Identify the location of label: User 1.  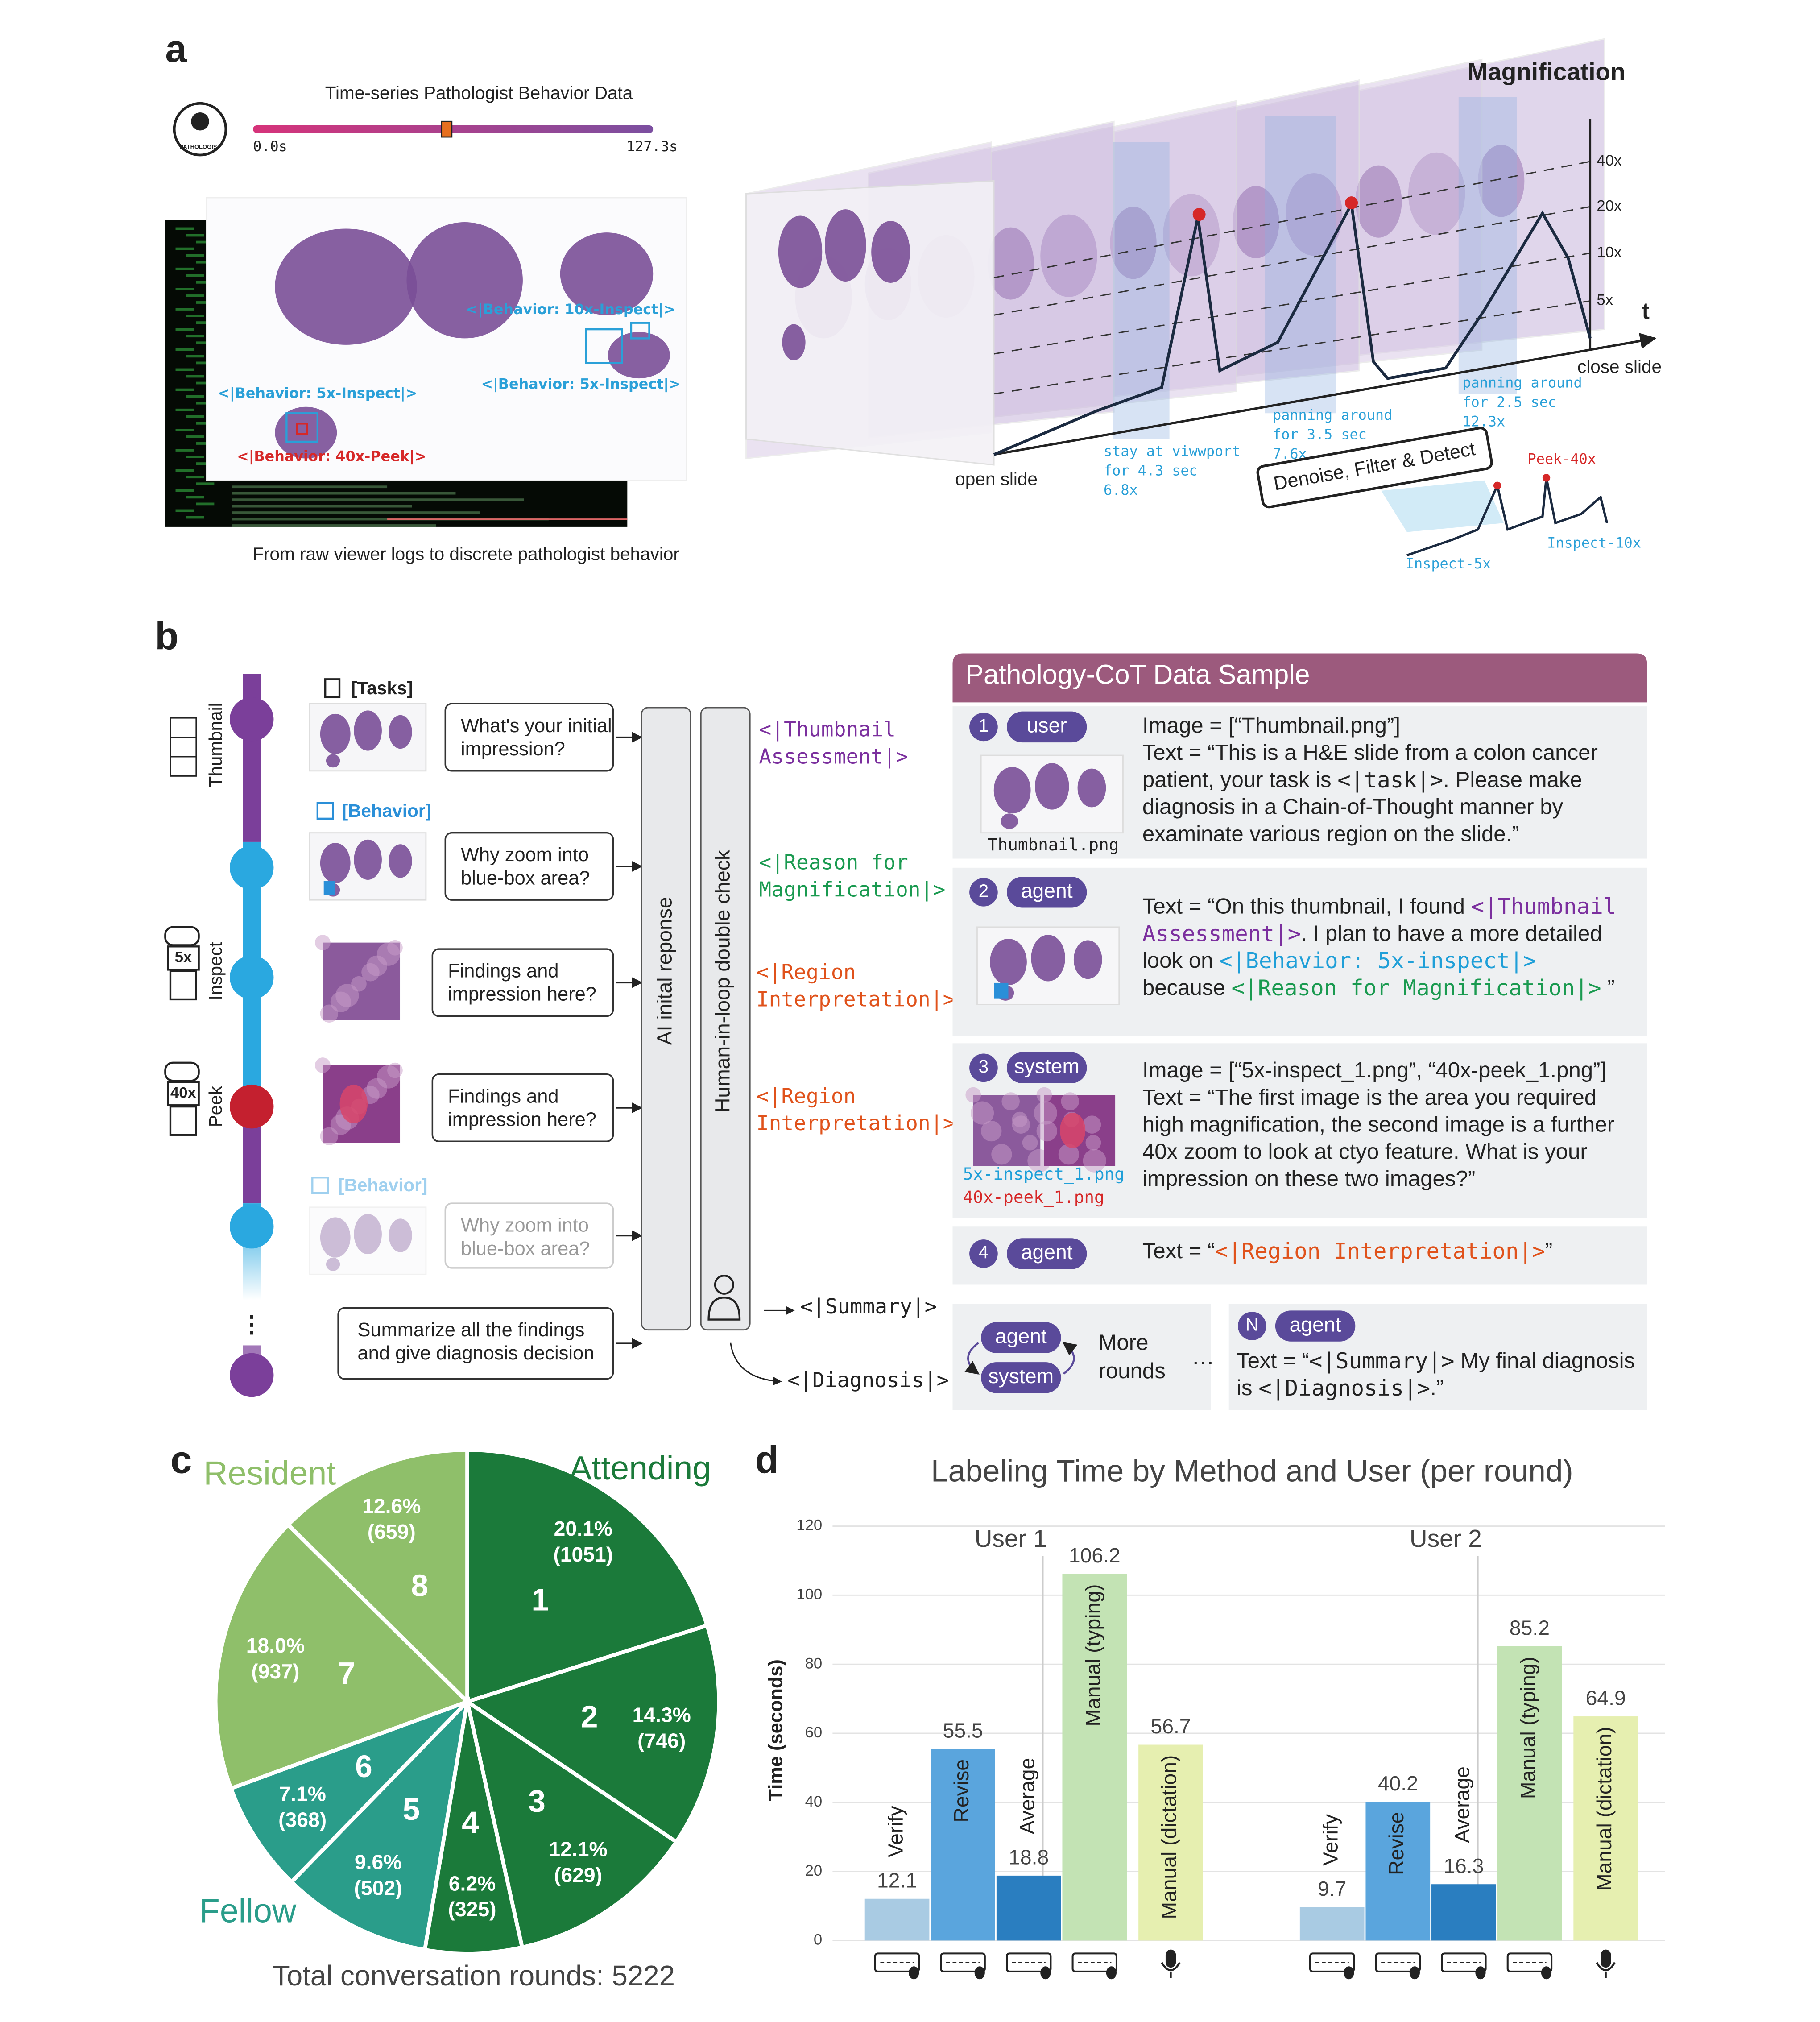
(1011, 1538).